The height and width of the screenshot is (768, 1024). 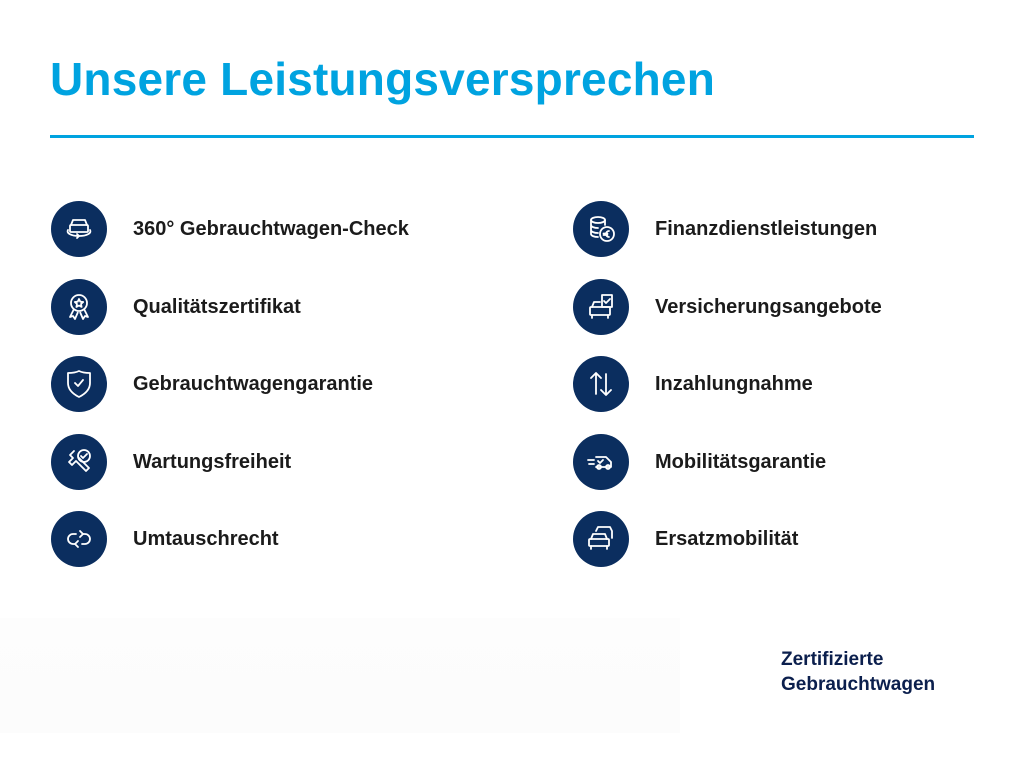 I want to click on feature-label: Finanzdienstleistungen, so click(x=766, y=228).